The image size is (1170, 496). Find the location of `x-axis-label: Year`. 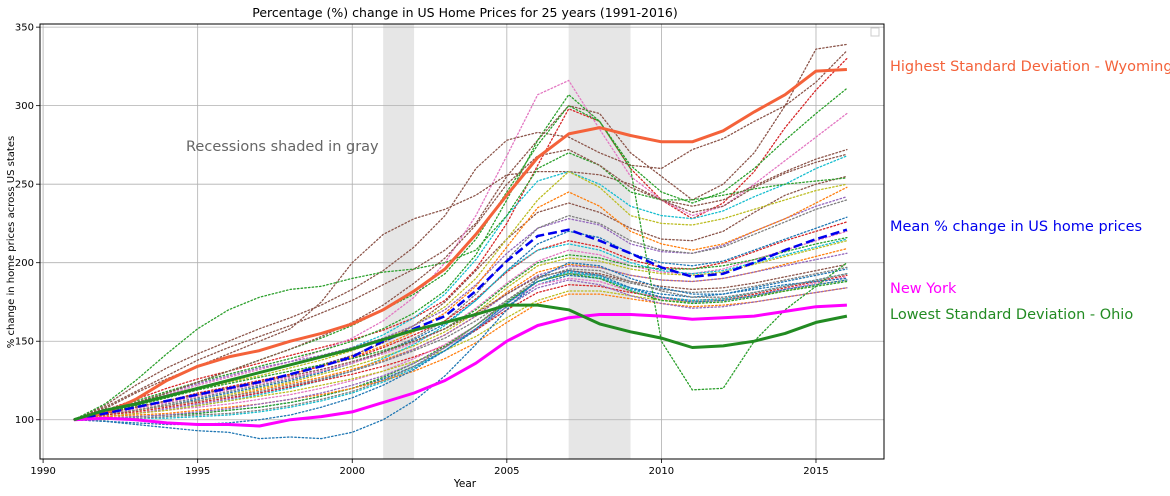

x-axis-label: Year is located at coordinates (465, 484).